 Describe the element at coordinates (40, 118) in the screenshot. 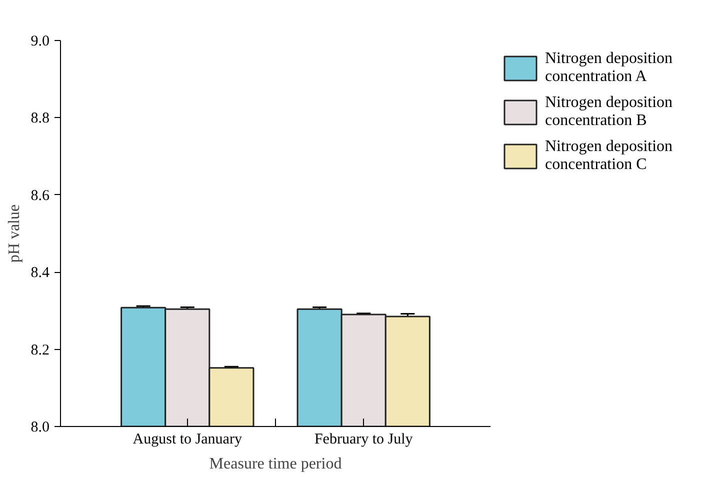

I see `y-tick-label: 8.8` at that location.